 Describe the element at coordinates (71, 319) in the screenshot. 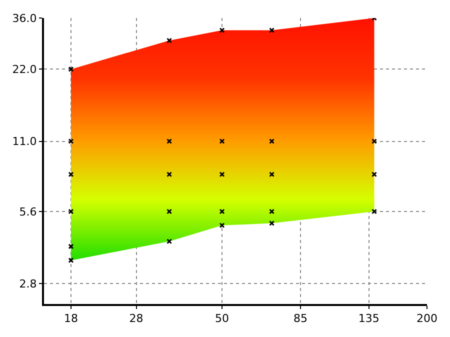

I see `x-tick-label: 18` at that location.